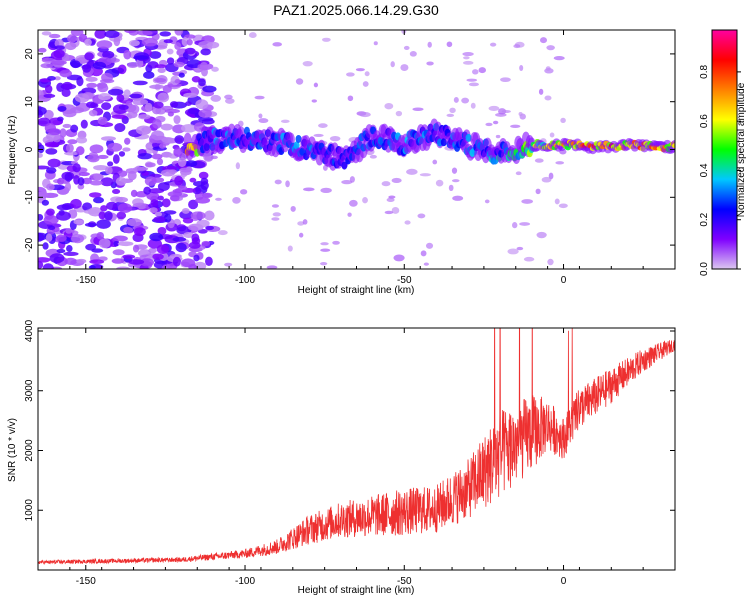 This screenshot has width=750, height=600. What do you see at coordinates (29, 102) in the screenshot?
I see `y-tick-label: 10` at bounding box center [29, 102].